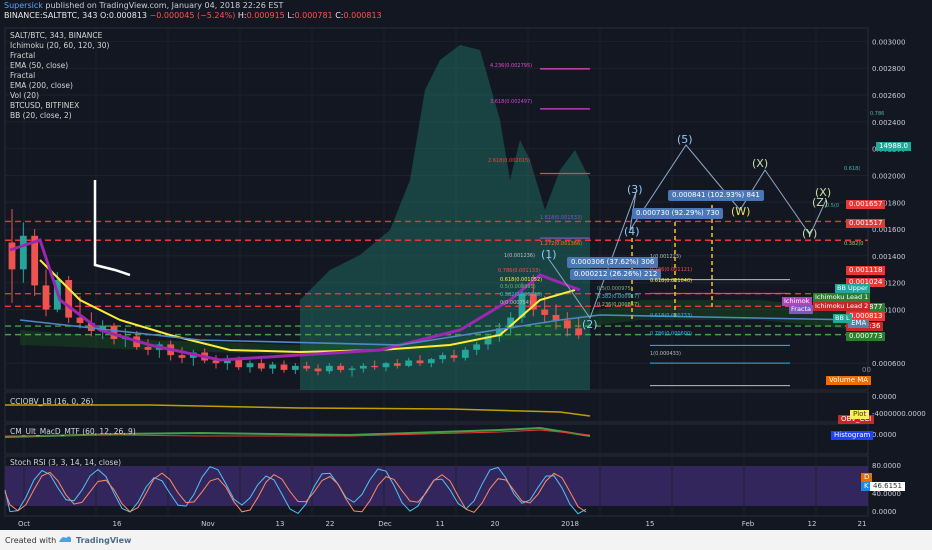 The image size is (932, 550). Describe the element at coordinates (877, 114) in the screenshot. I see `btc-ref-786: 0.786` at that location.